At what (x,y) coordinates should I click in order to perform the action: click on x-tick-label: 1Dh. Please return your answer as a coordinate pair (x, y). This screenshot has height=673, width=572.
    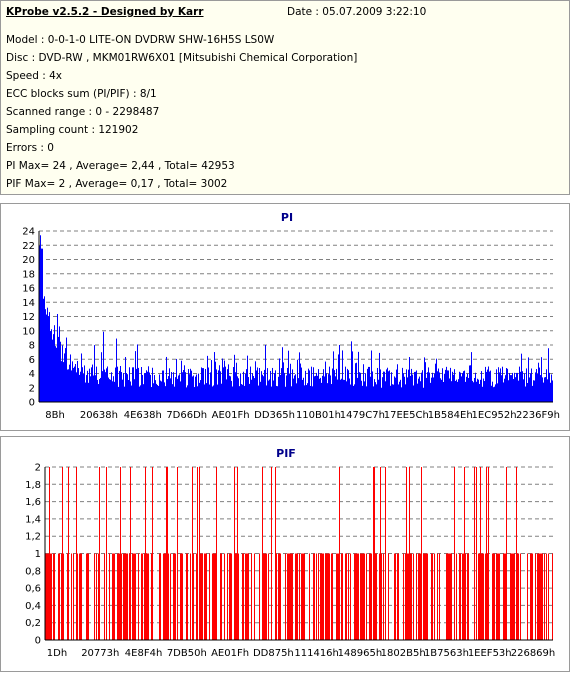
    Looking at the image, I should click on (57, 653).